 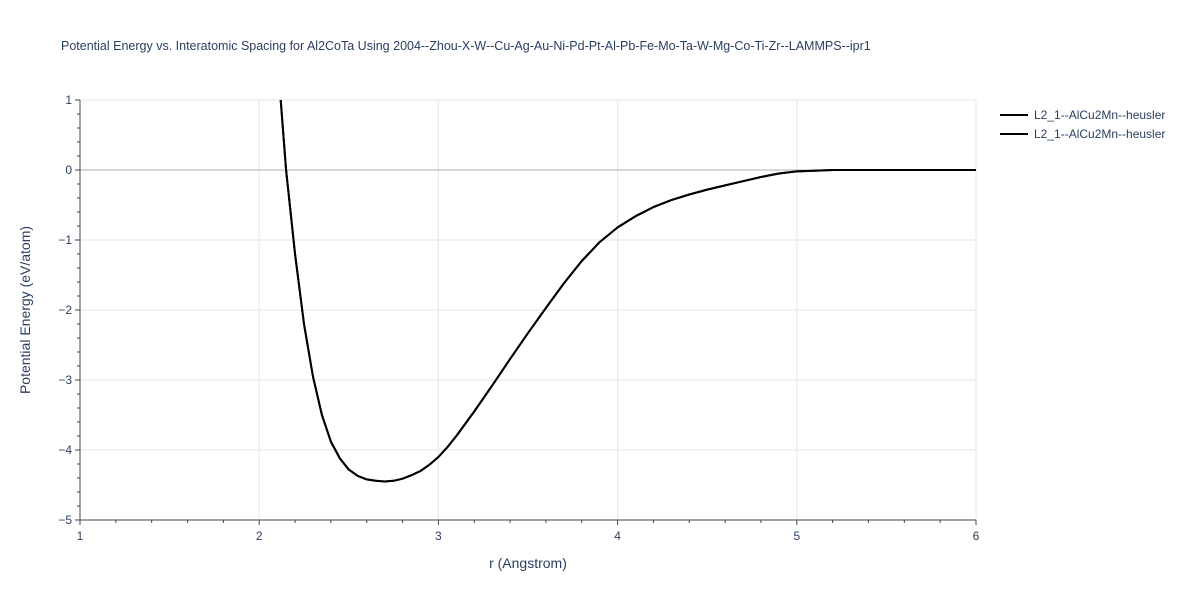 What do you see at coordinates (25, 310) in the screenshot?
I see `y-axis-title: Potential Energy (eV/atom)` at bounding box center [25, 310].